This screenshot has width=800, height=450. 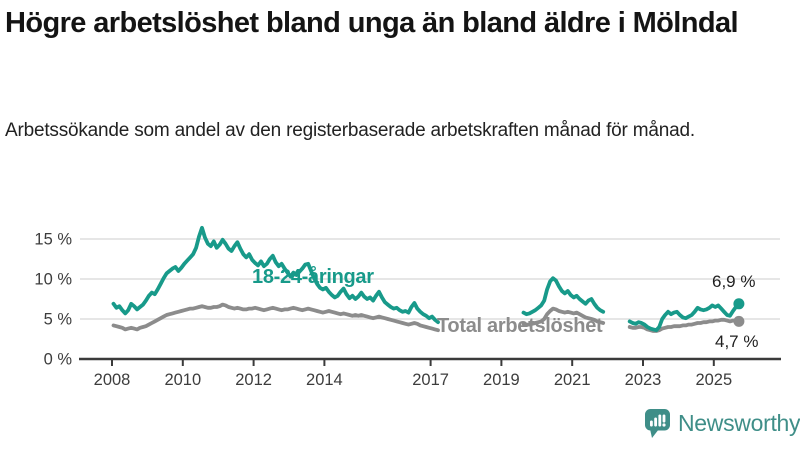 I want to click on svg-text: 5 %, so click(x=58, y=320).